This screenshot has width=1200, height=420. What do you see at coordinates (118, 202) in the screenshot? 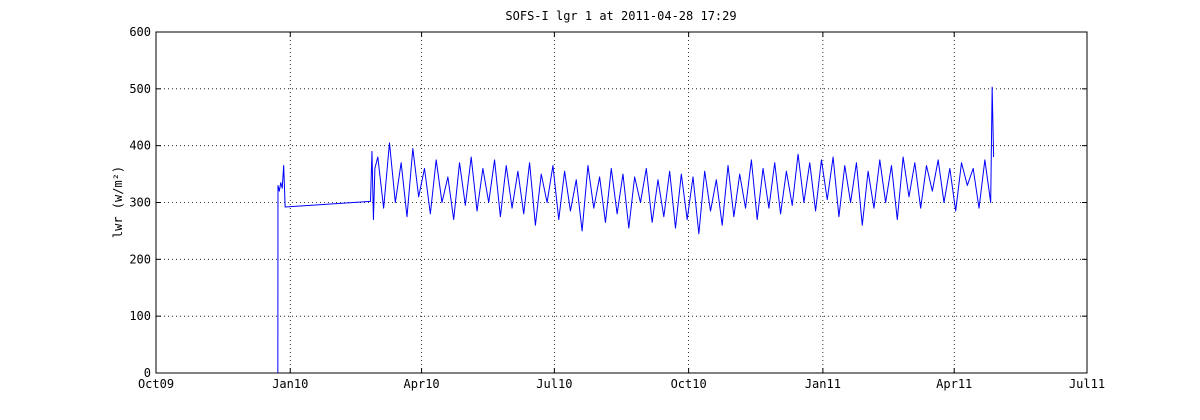
I see `y-axis-label: lwr (w/m²)` at bounding box center [118, 202].